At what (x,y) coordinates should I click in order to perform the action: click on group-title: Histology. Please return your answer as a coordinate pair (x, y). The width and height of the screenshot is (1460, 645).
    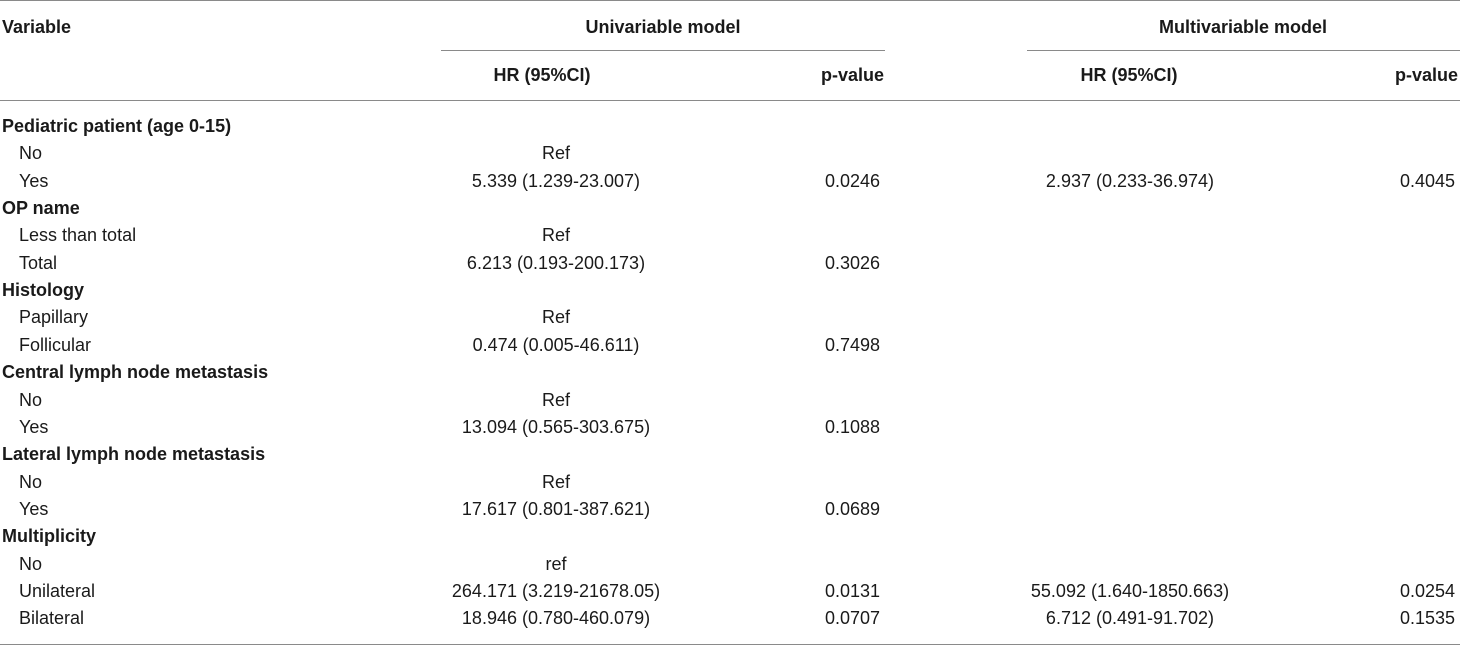
    Looking at the image, I should click on (43, 290).